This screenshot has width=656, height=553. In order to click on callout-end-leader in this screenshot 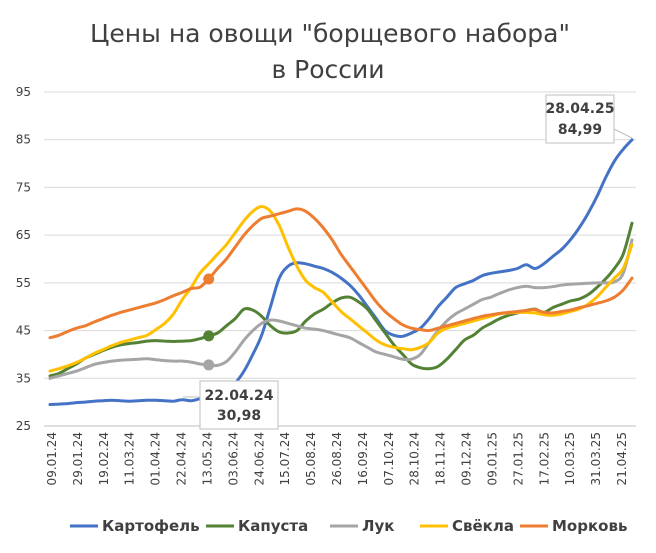, I will do `click(622, 133)`.